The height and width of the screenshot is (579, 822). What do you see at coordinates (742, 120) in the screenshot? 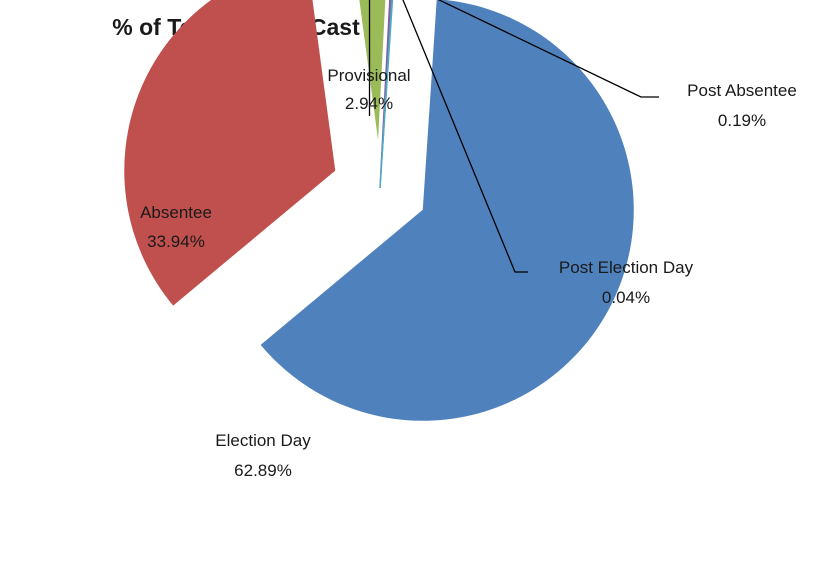
I see `slice-label-post-absentee-value: 0.19%` at bounding box center [742, 120].